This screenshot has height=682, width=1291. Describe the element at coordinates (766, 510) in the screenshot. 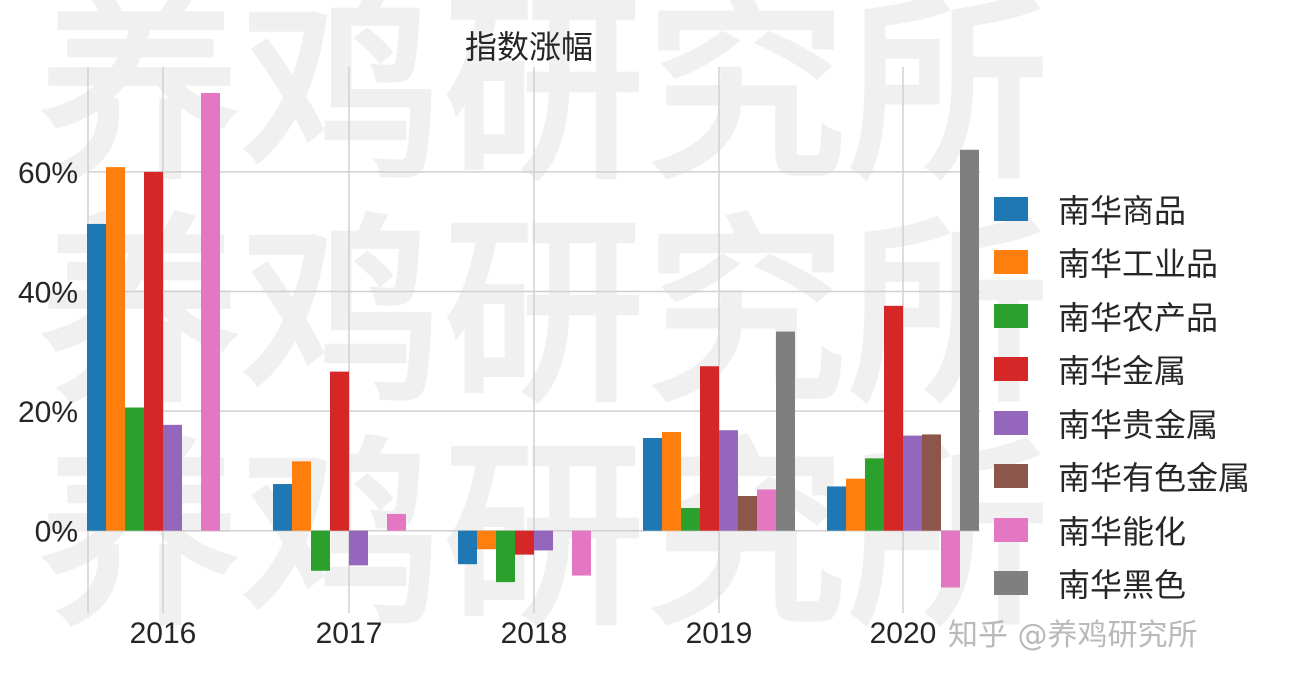

I see `bar: 南华能化 2019: 6.9%` at that location.